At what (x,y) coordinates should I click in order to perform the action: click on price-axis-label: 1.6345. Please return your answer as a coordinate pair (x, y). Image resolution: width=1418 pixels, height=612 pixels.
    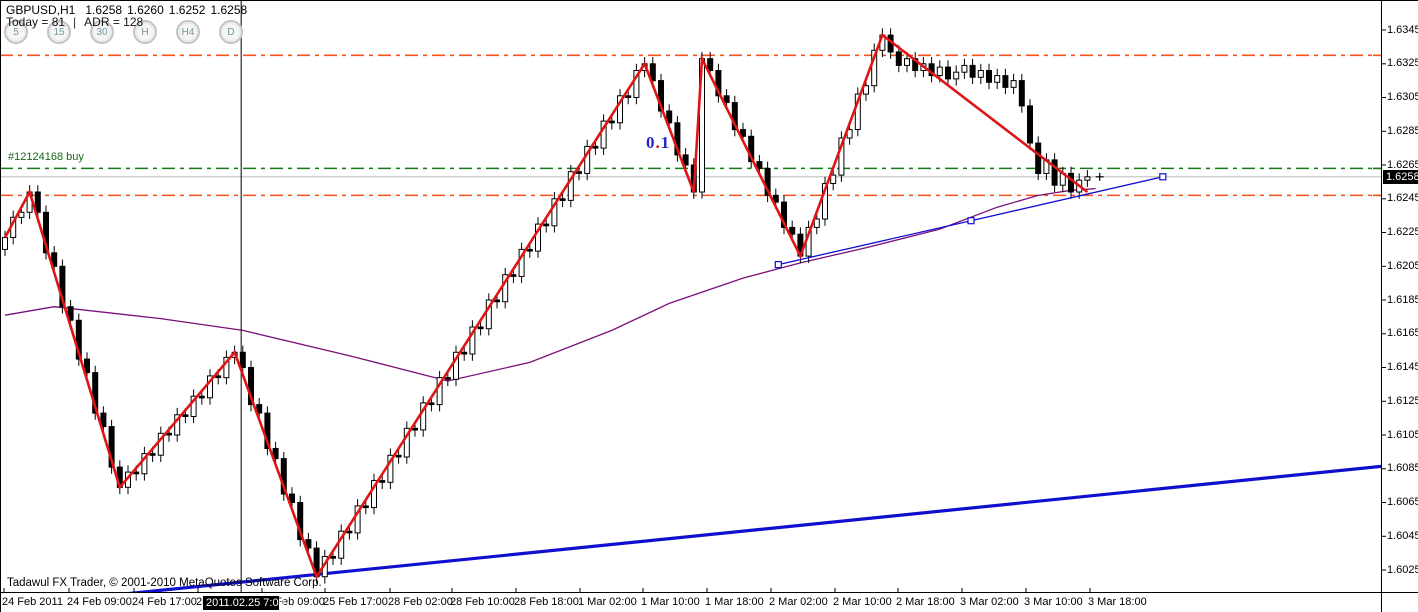
    Looking at the image, I should click on (1402, 30).